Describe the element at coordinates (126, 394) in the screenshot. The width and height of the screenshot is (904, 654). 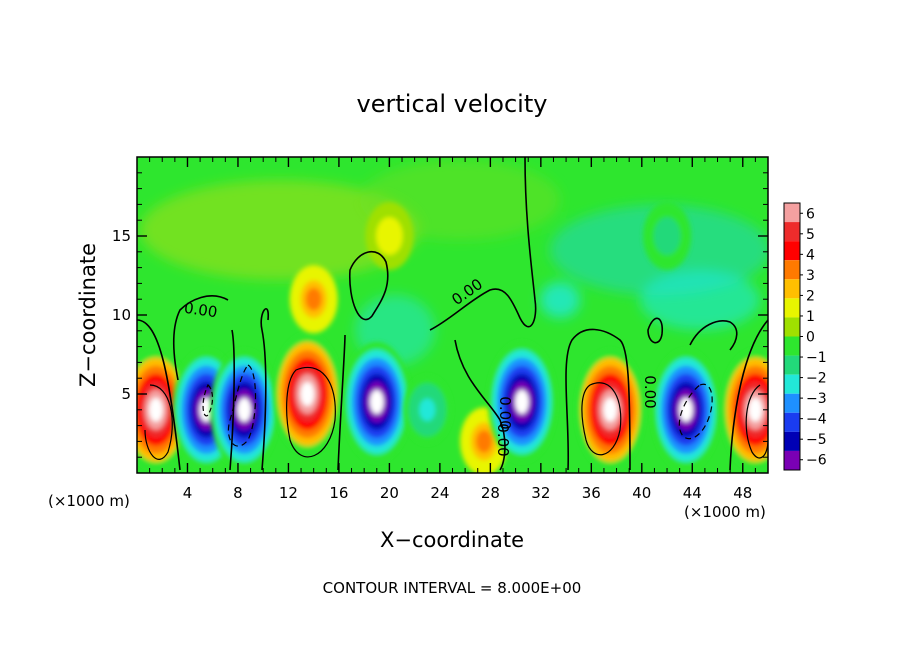
I see `y-tick-label: 5` at that location.